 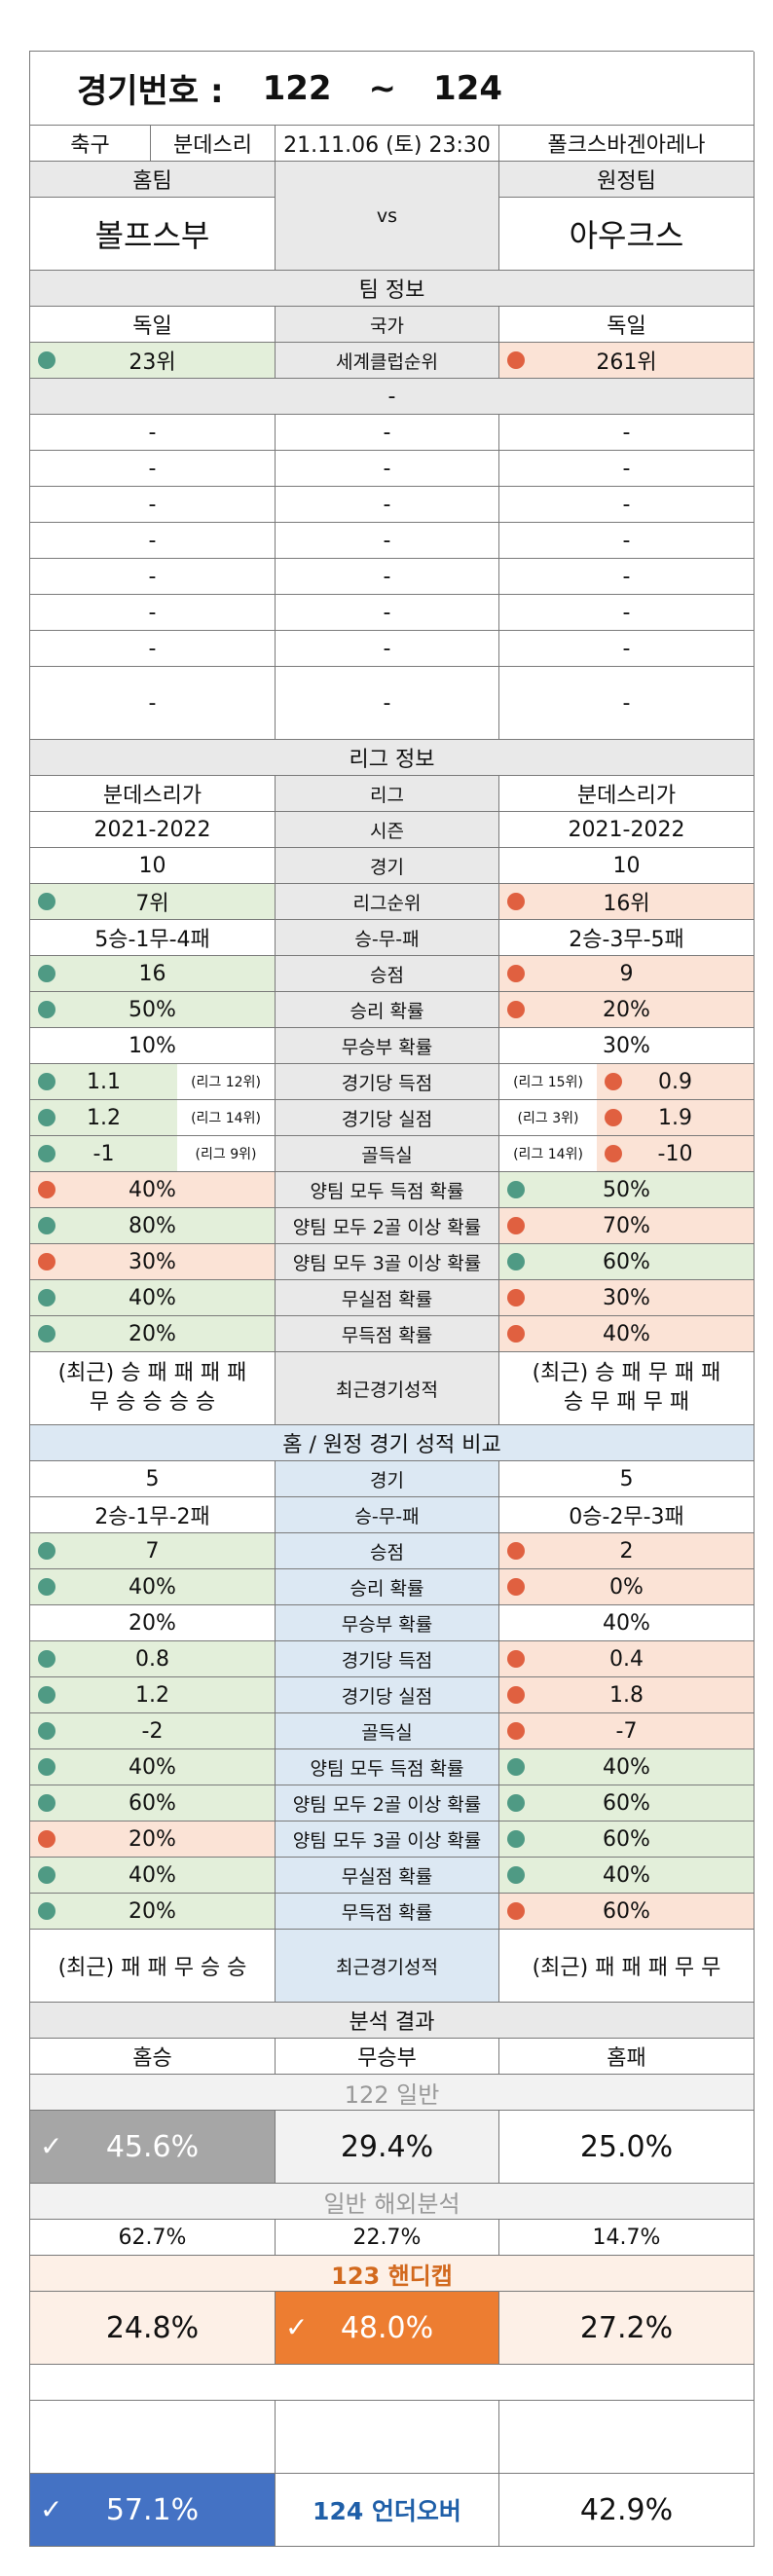 I want to click on general-draw: 29.4%, so click(x=387, y=2147).